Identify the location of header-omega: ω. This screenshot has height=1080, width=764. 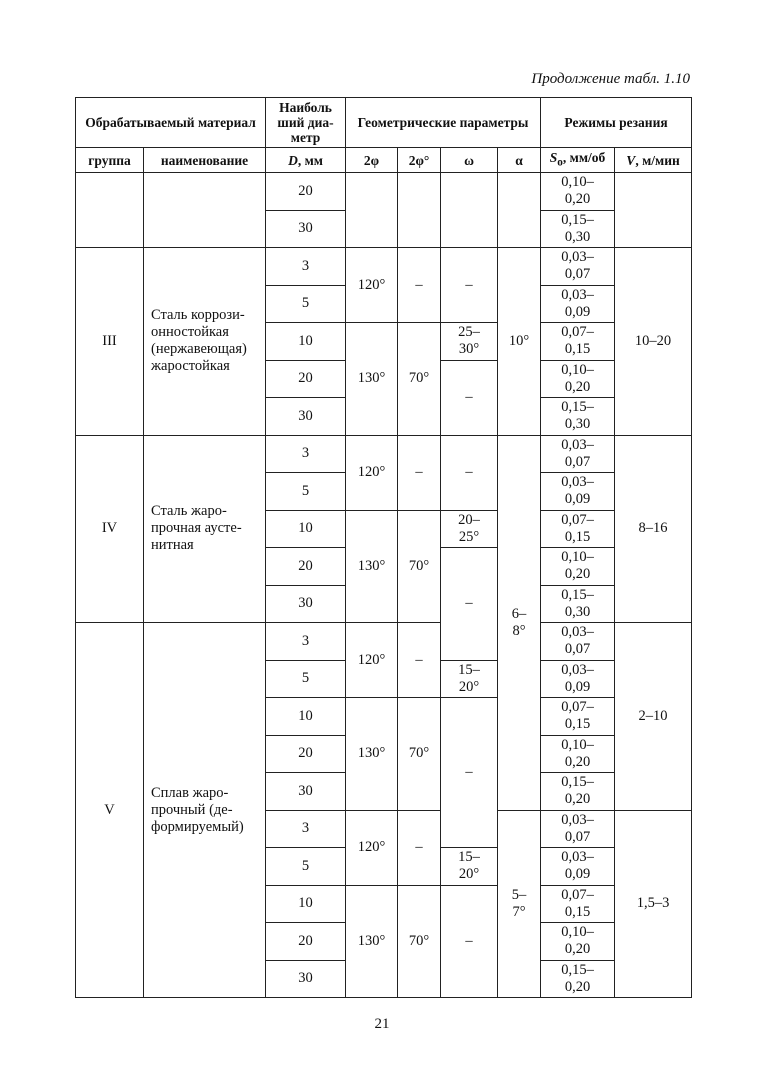
(469, 160).